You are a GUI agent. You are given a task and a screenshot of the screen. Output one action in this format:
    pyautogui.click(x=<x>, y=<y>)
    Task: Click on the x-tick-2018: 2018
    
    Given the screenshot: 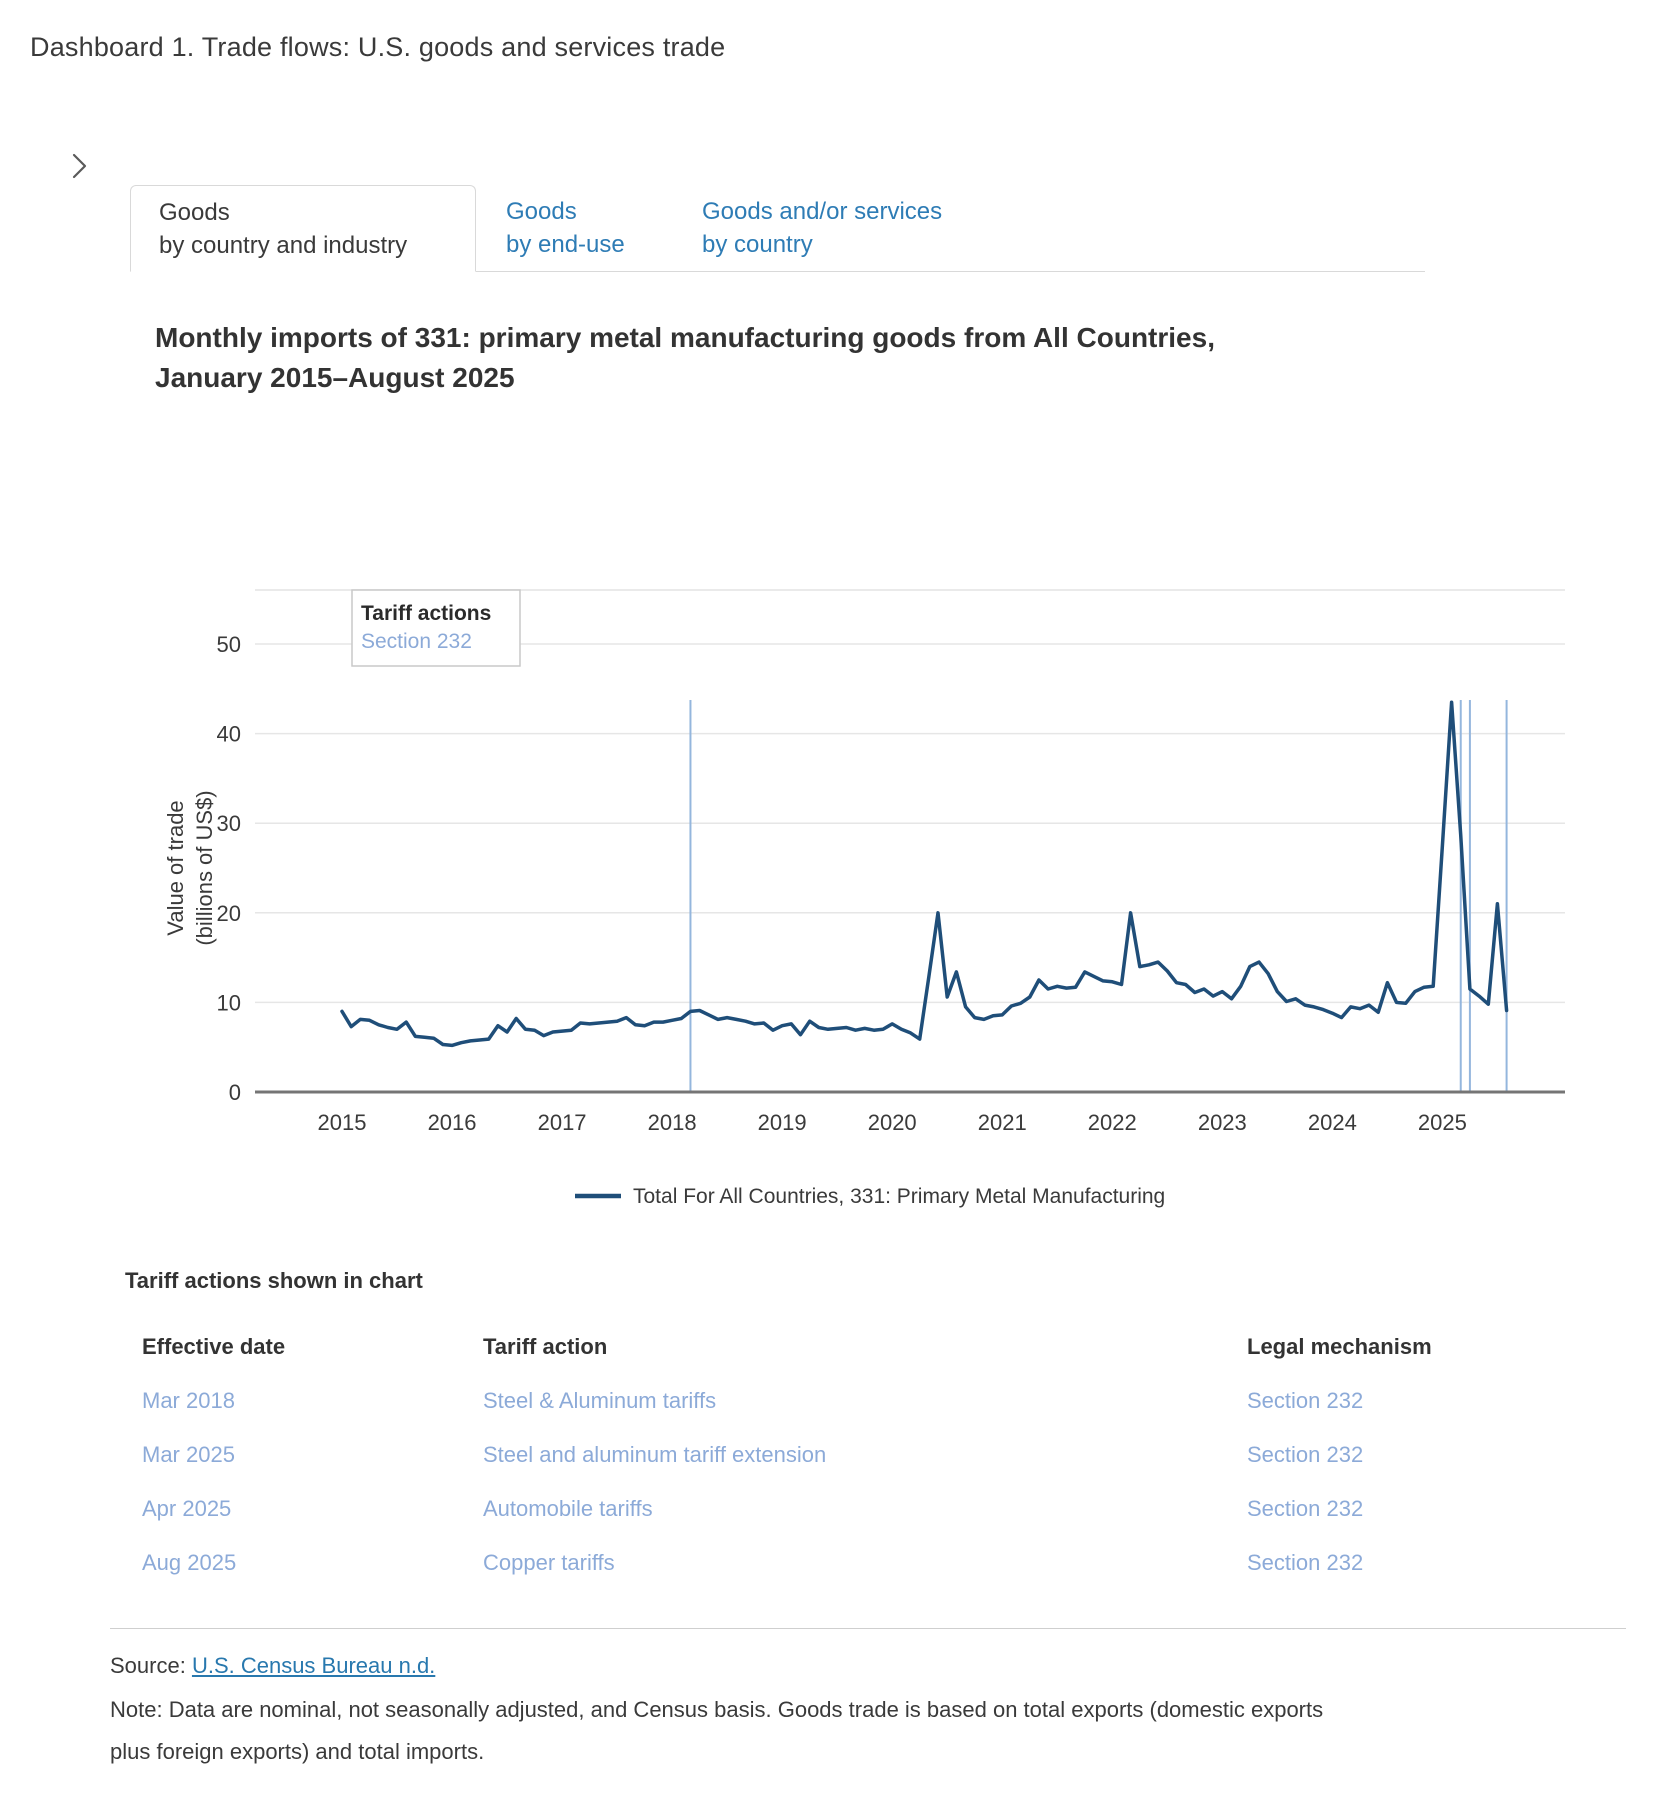 What is the action you would take?
    pyautogui.click(x=672, y=1122)
    